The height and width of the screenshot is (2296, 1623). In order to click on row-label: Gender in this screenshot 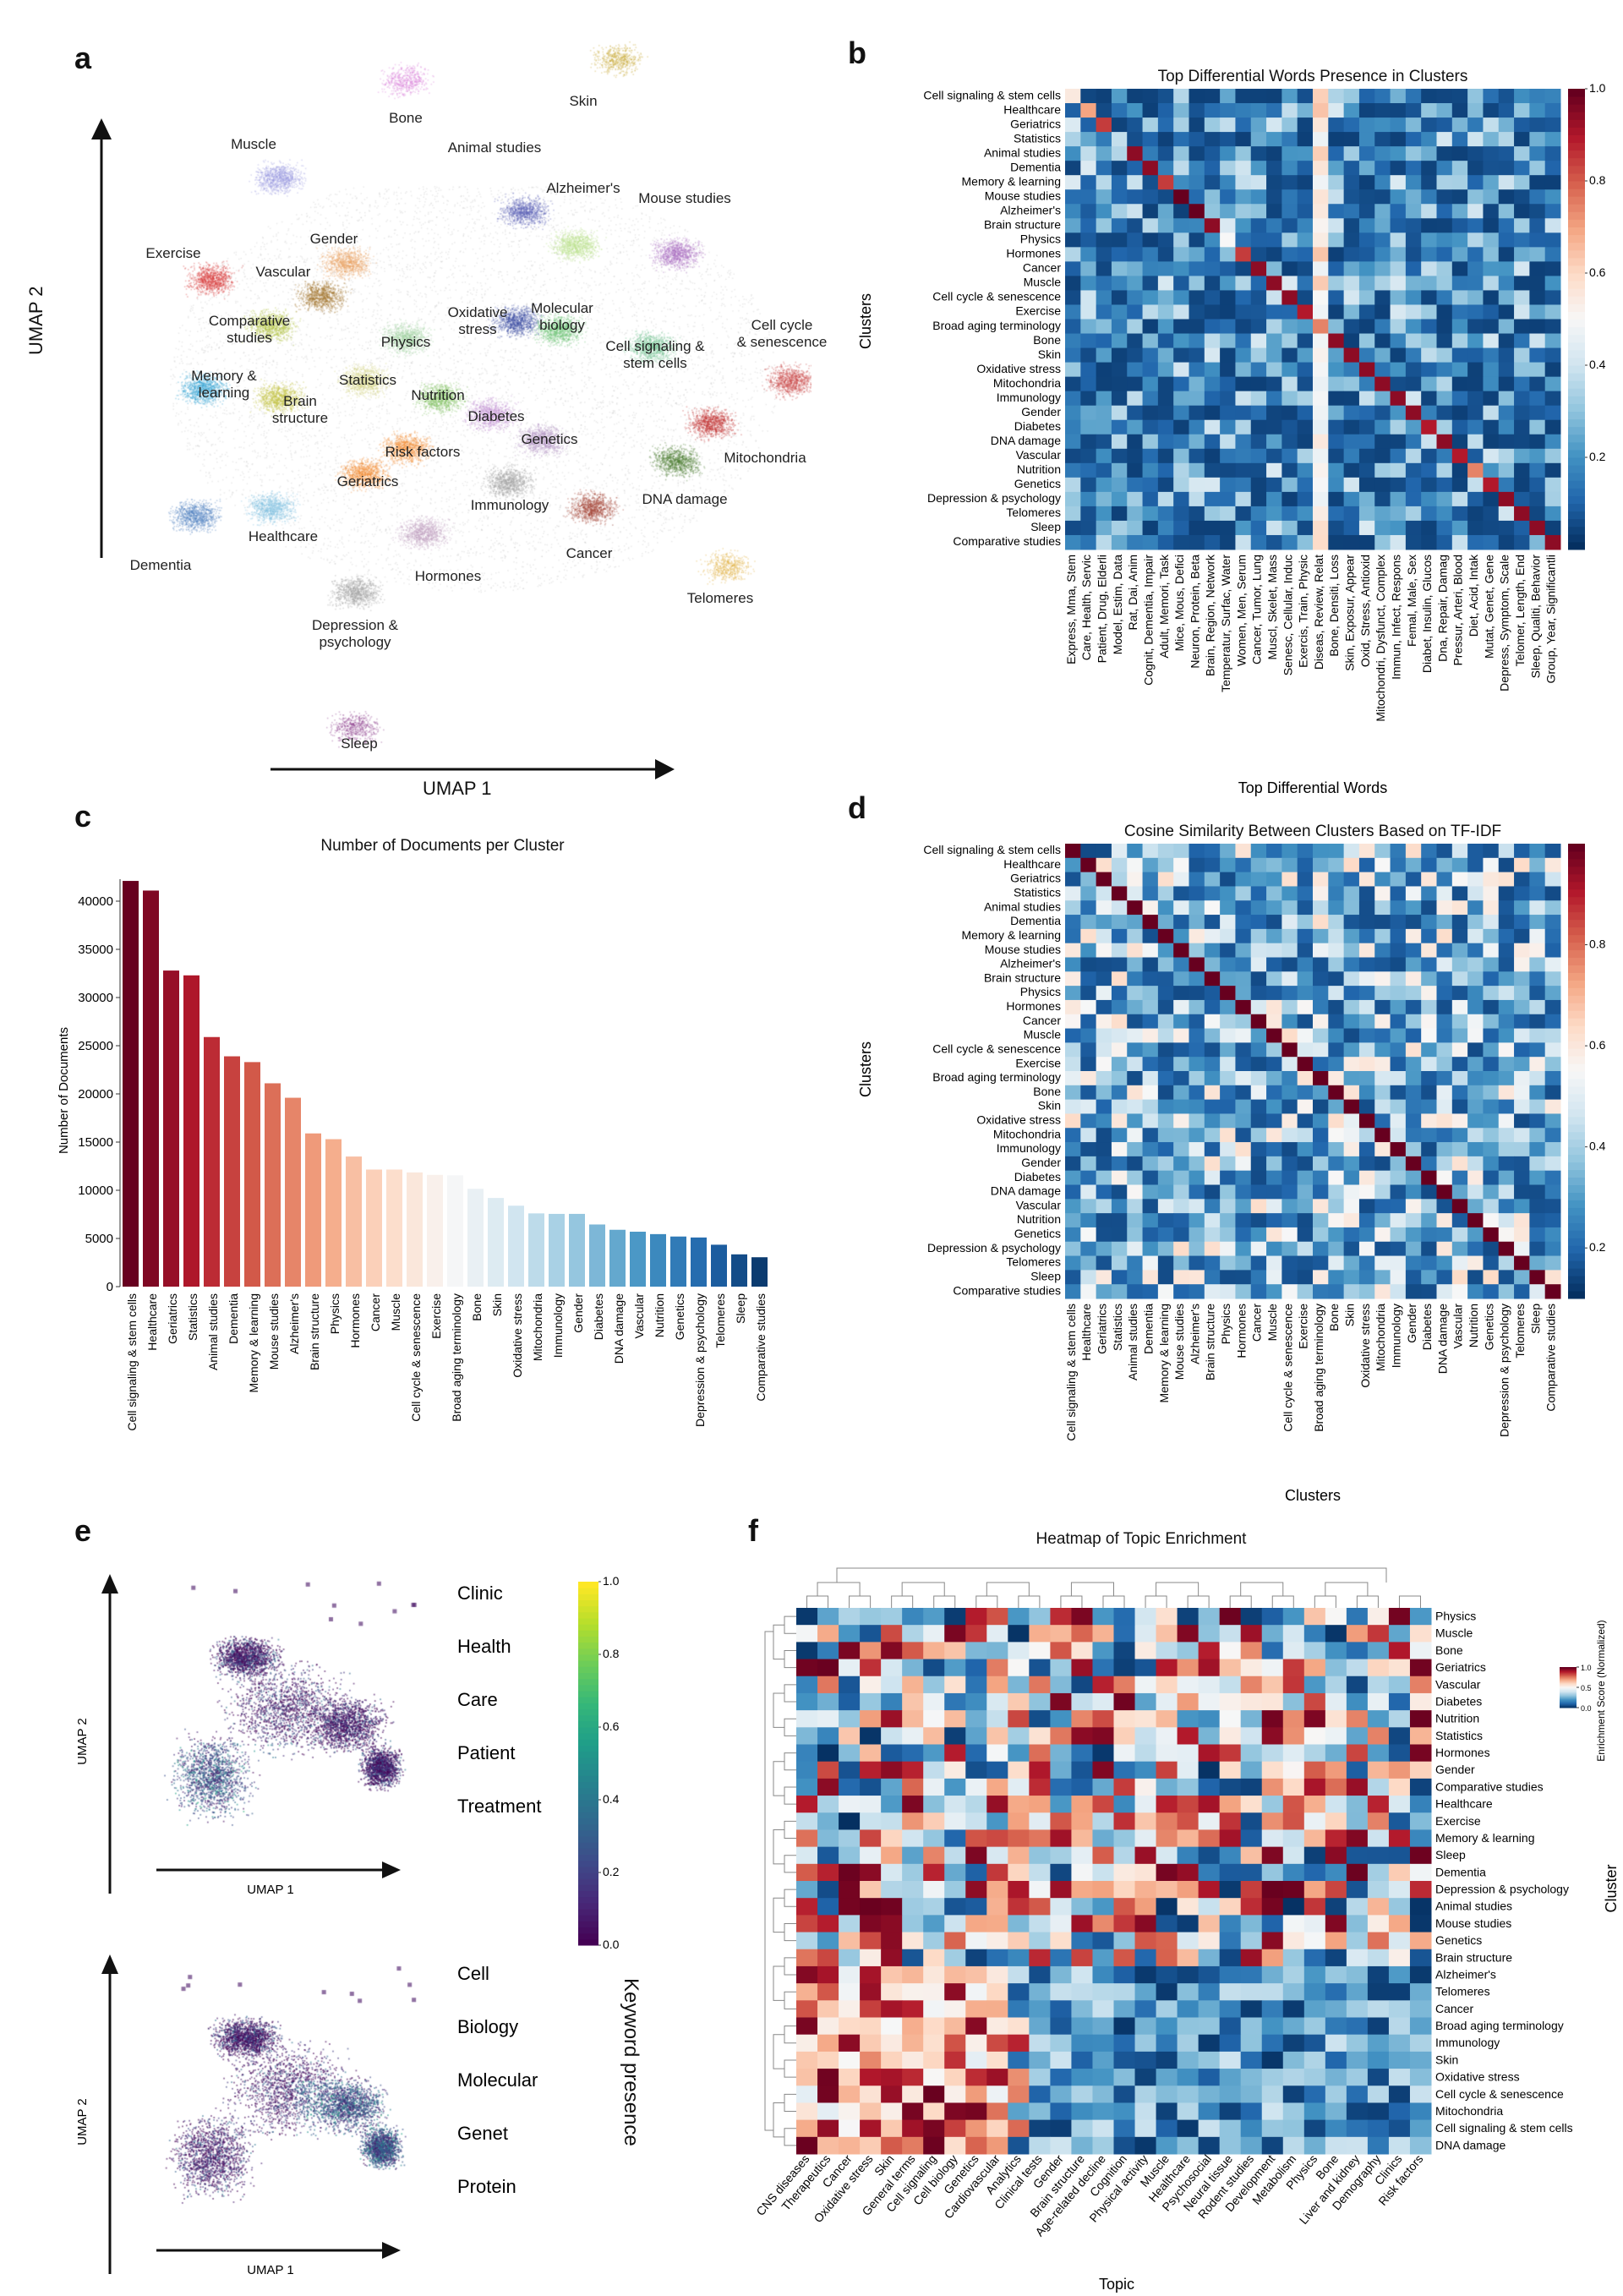, I will do `click(1455, 1769)`.